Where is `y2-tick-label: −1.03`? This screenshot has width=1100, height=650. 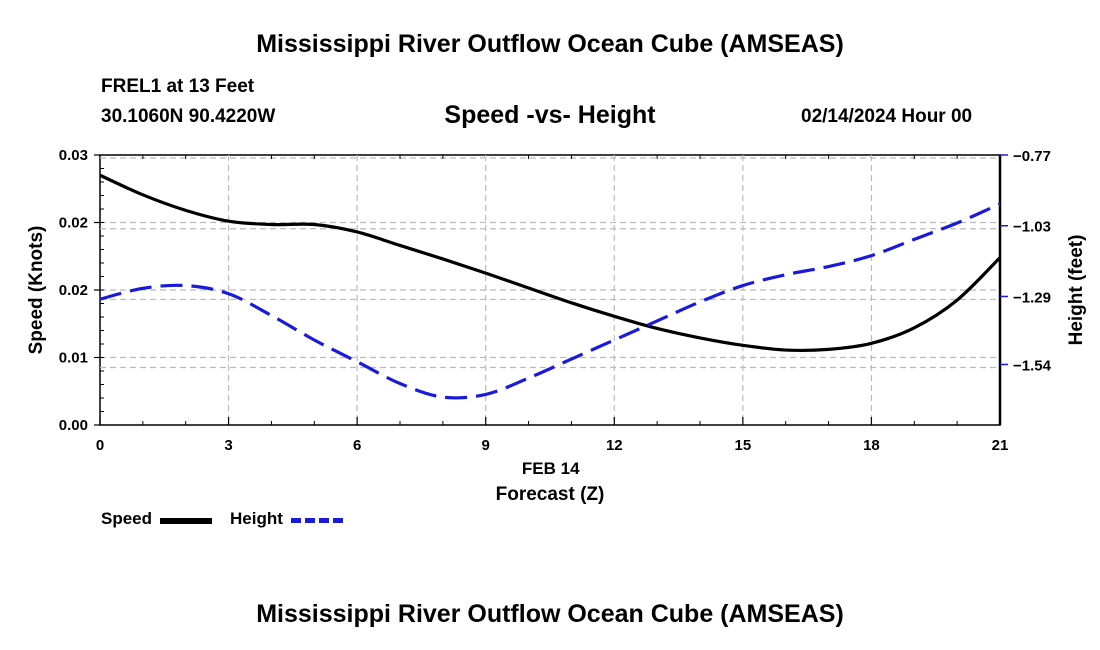 y2-tick-label: −1.03 is located at coordinates (1032, 227).